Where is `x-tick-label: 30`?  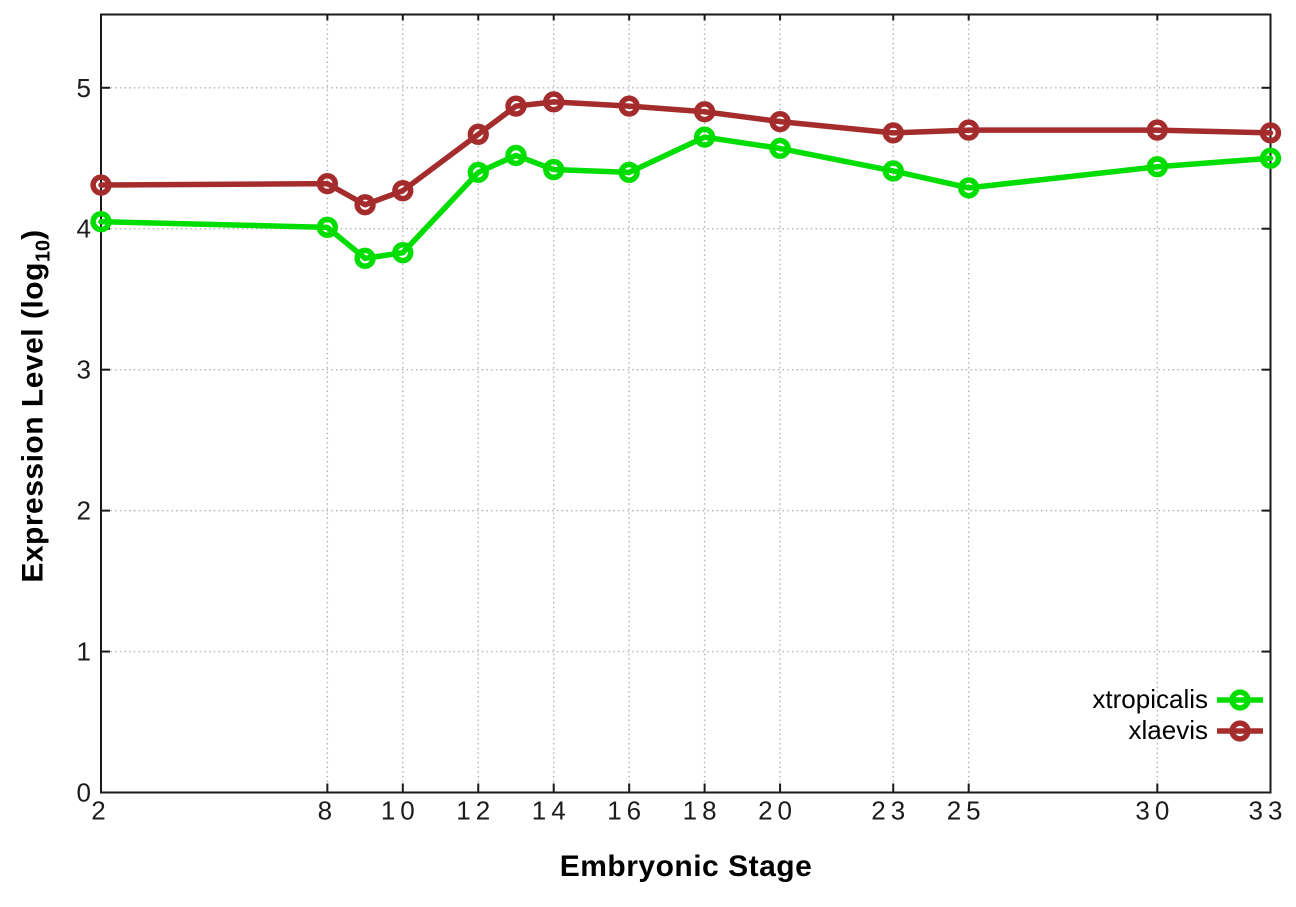 x-tick-label: 30 is located at coordinates (1154, 811).